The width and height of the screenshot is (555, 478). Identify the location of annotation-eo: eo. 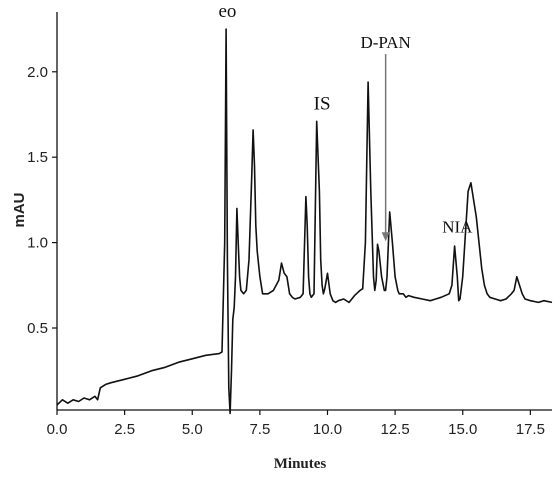
(227, 11).